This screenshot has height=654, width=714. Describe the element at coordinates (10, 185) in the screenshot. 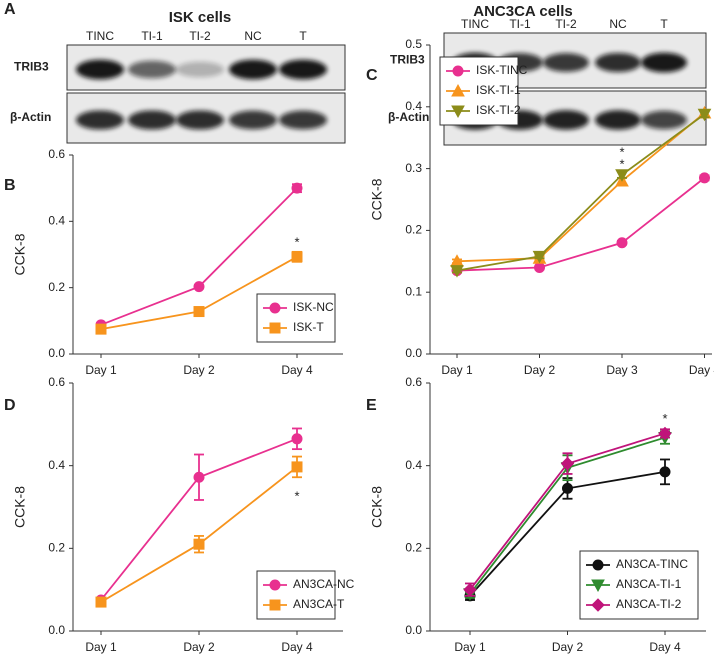

I see `panel-letter: B` at that location.